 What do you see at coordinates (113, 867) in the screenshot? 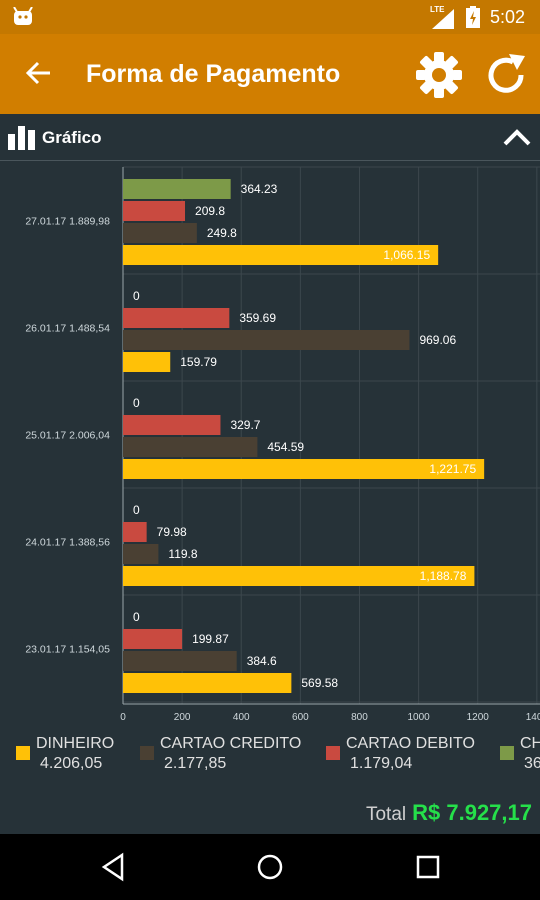
I see `nav-back-icon` at bounding box center [113, 867].